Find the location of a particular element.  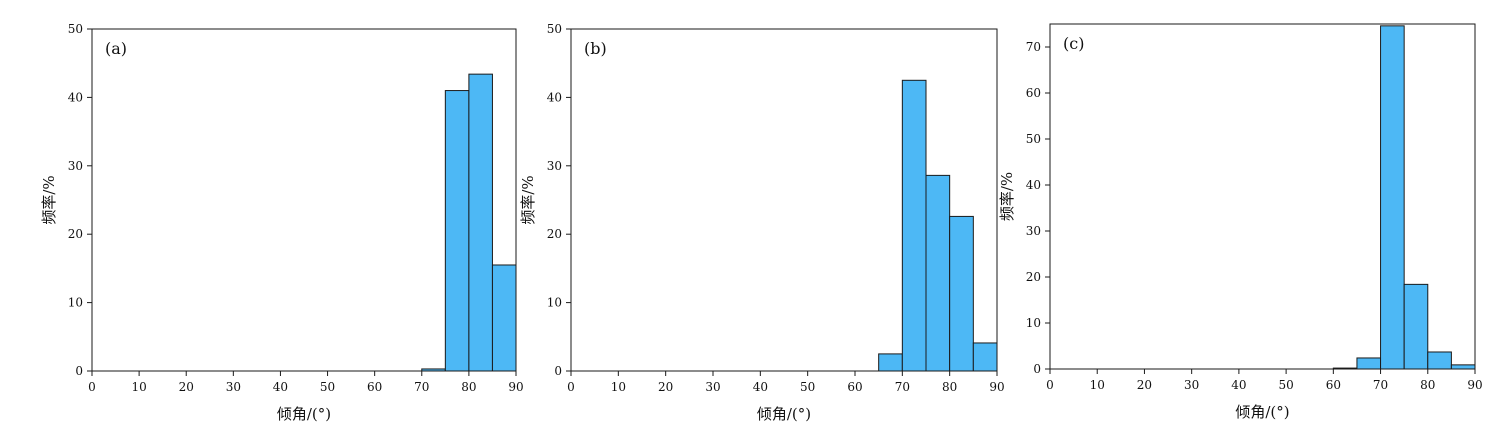

panel-label: (b) is located at coordinates (595, 48).